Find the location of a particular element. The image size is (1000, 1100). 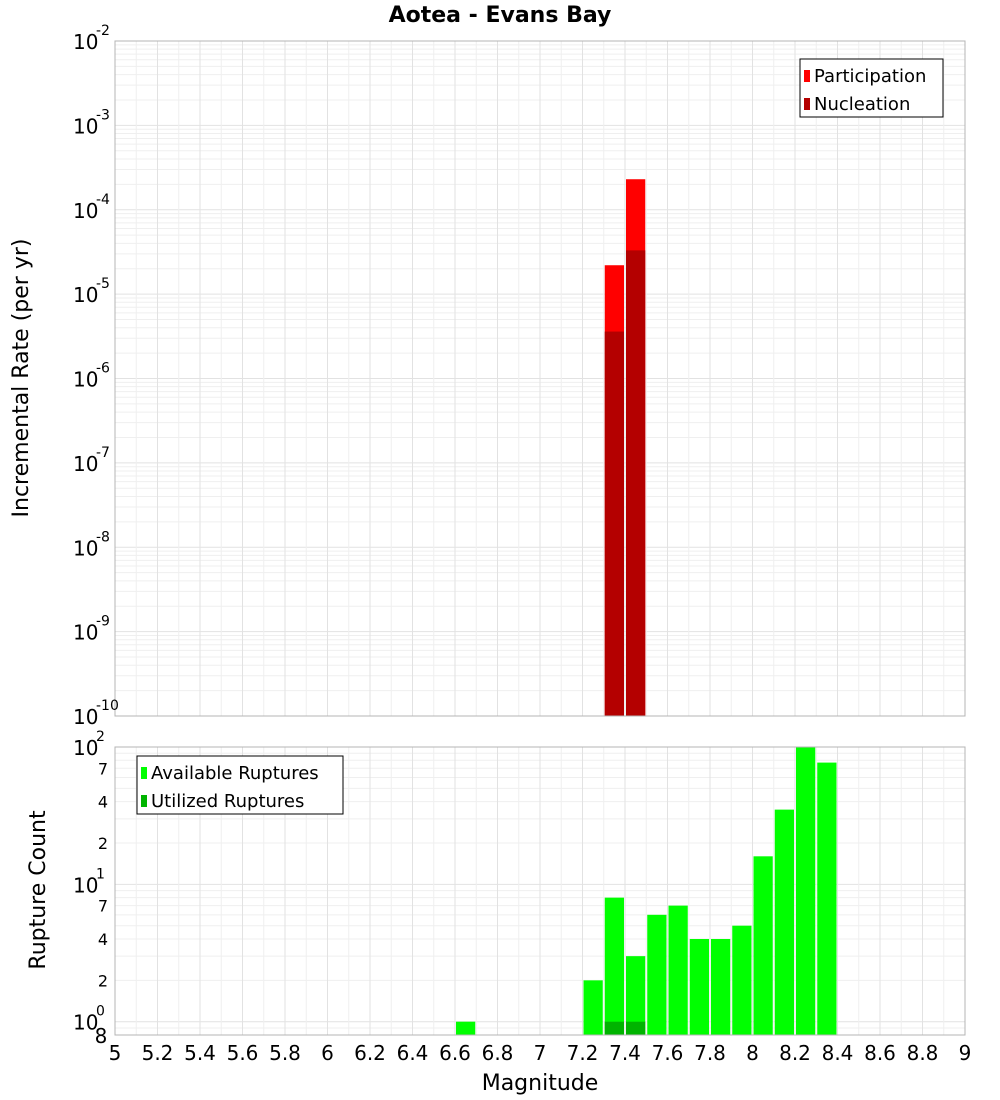

y-tick-exponent: -6 is located at coordinates (103, 369).